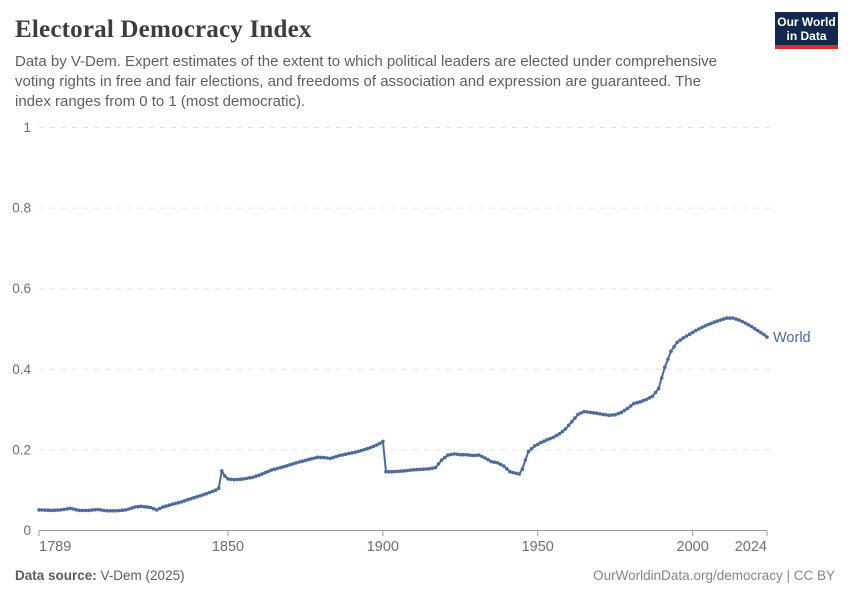 The width and height of the screenshot is (850, 600). What do you see at coordinates (806, 30) in the screenshot?
I see `owid-logo: Our World in Data` at bounding box center [806, 30].